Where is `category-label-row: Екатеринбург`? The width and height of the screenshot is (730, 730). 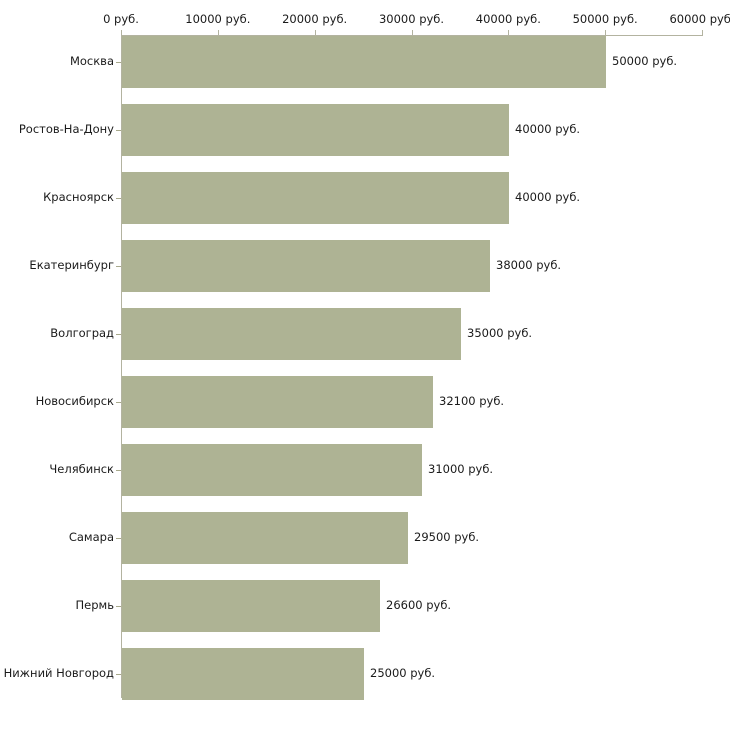 category-label-row: Екатеринбург is located at coordinates (57, 265).